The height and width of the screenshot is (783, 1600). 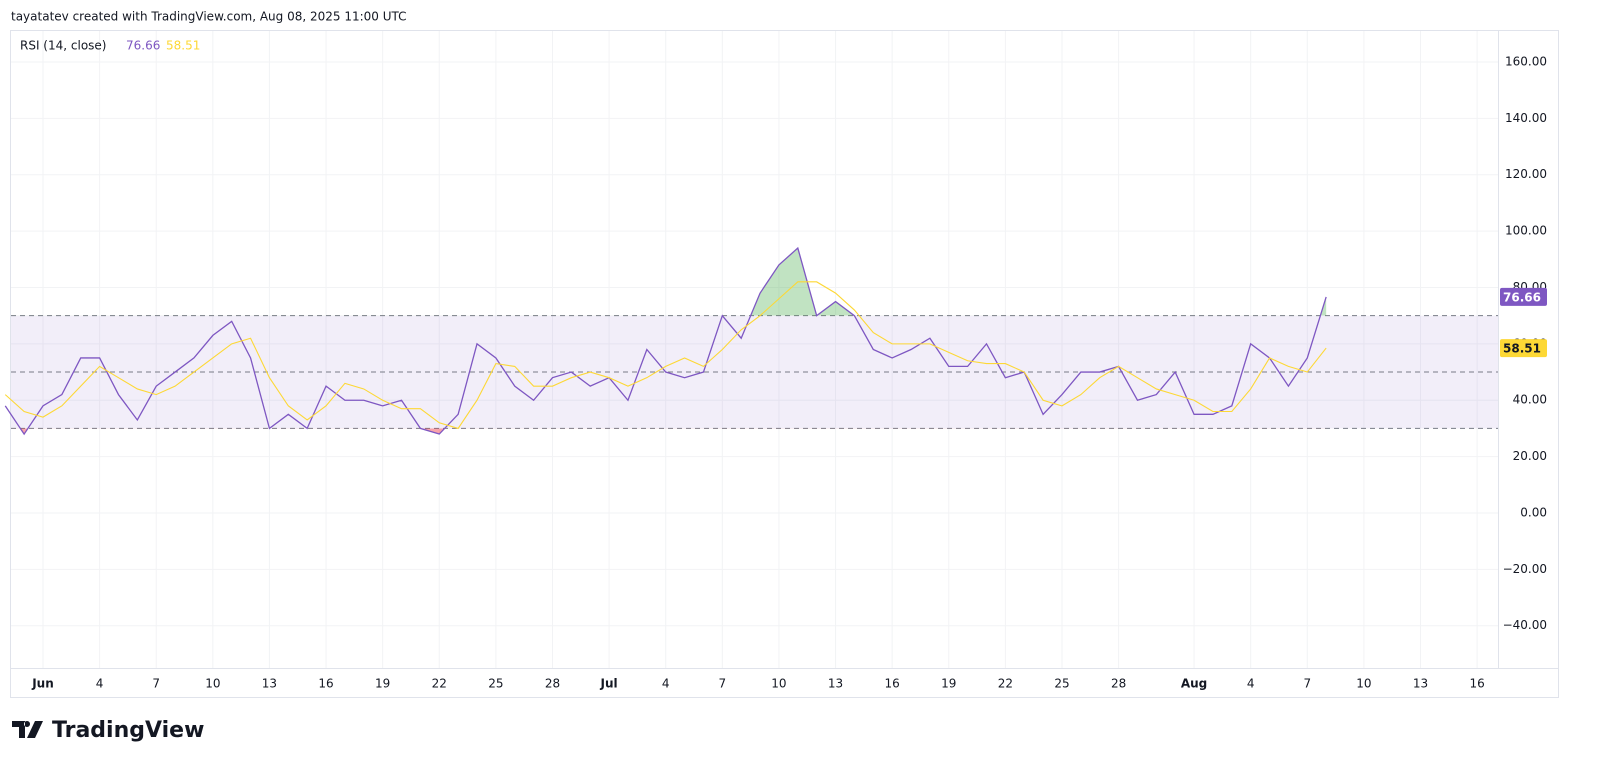 What do you see at coordinates (1194, 684) in the screenshot?
I see `x-tick-label: Aug` at bounding box center [1194, 684].